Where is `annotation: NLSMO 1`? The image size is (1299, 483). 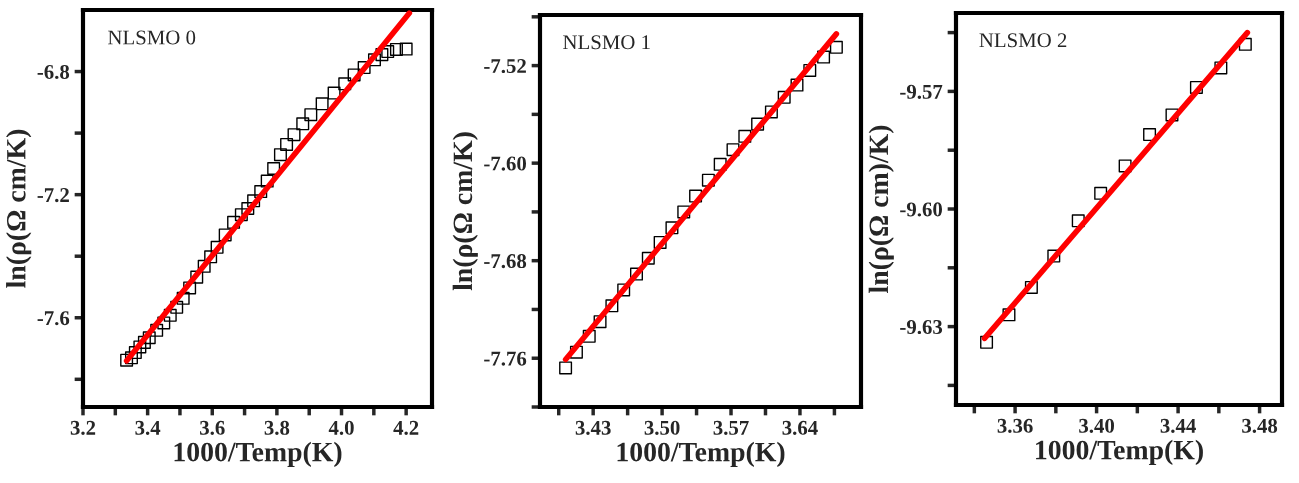 annotation: NLSMO 1 is located at coordinates (606, 42).